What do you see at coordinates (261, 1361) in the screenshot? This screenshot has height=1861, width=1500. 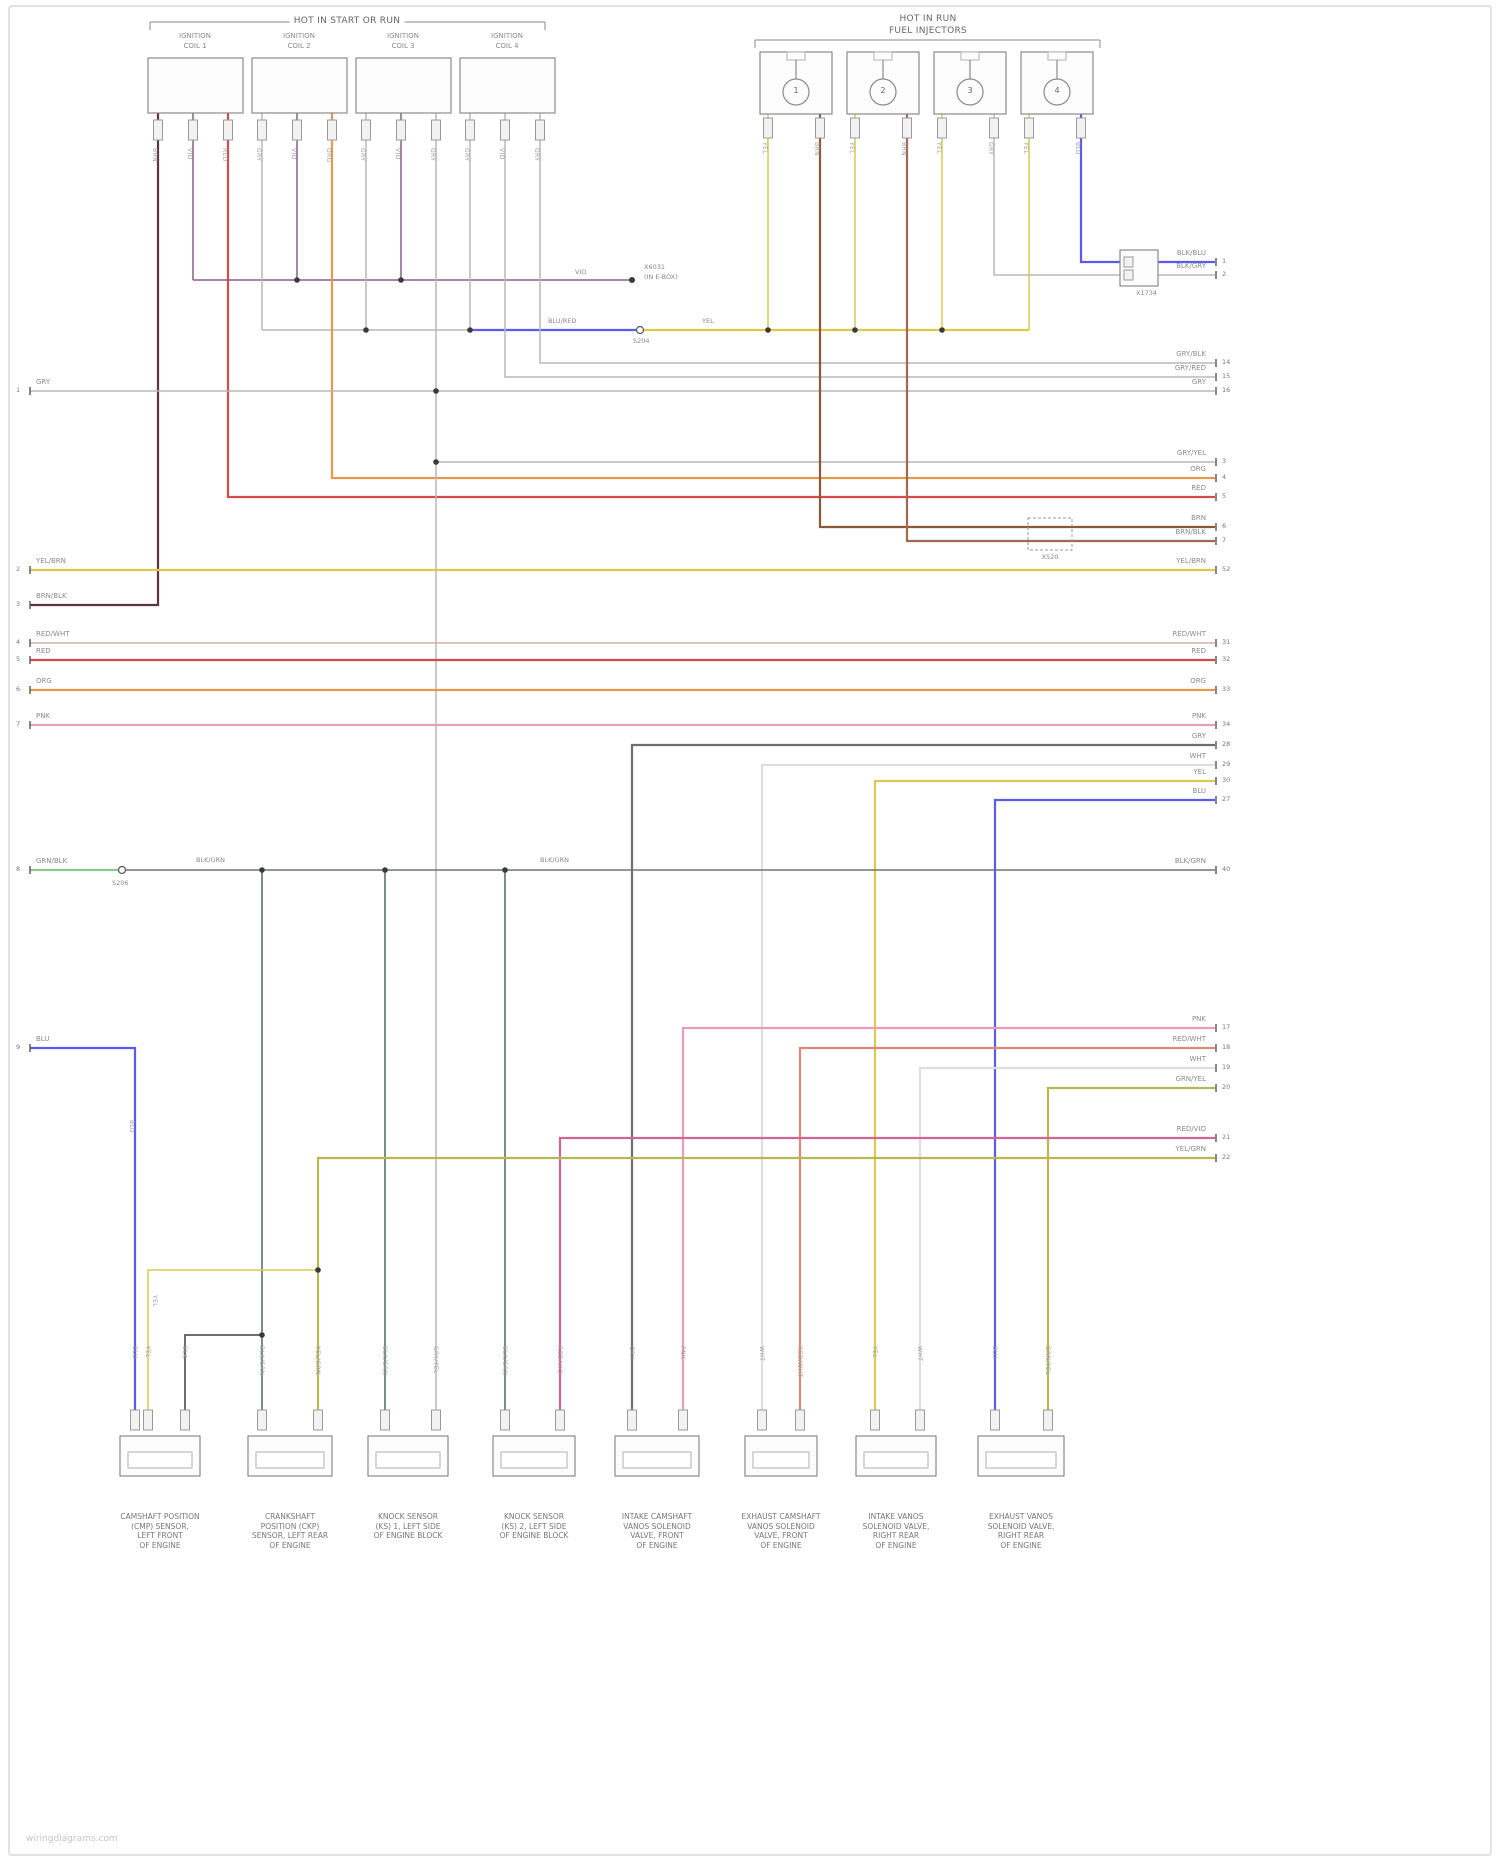 I see `bottom2-pin1-label: BLK/GRN` at bounding box center [261, 1361].